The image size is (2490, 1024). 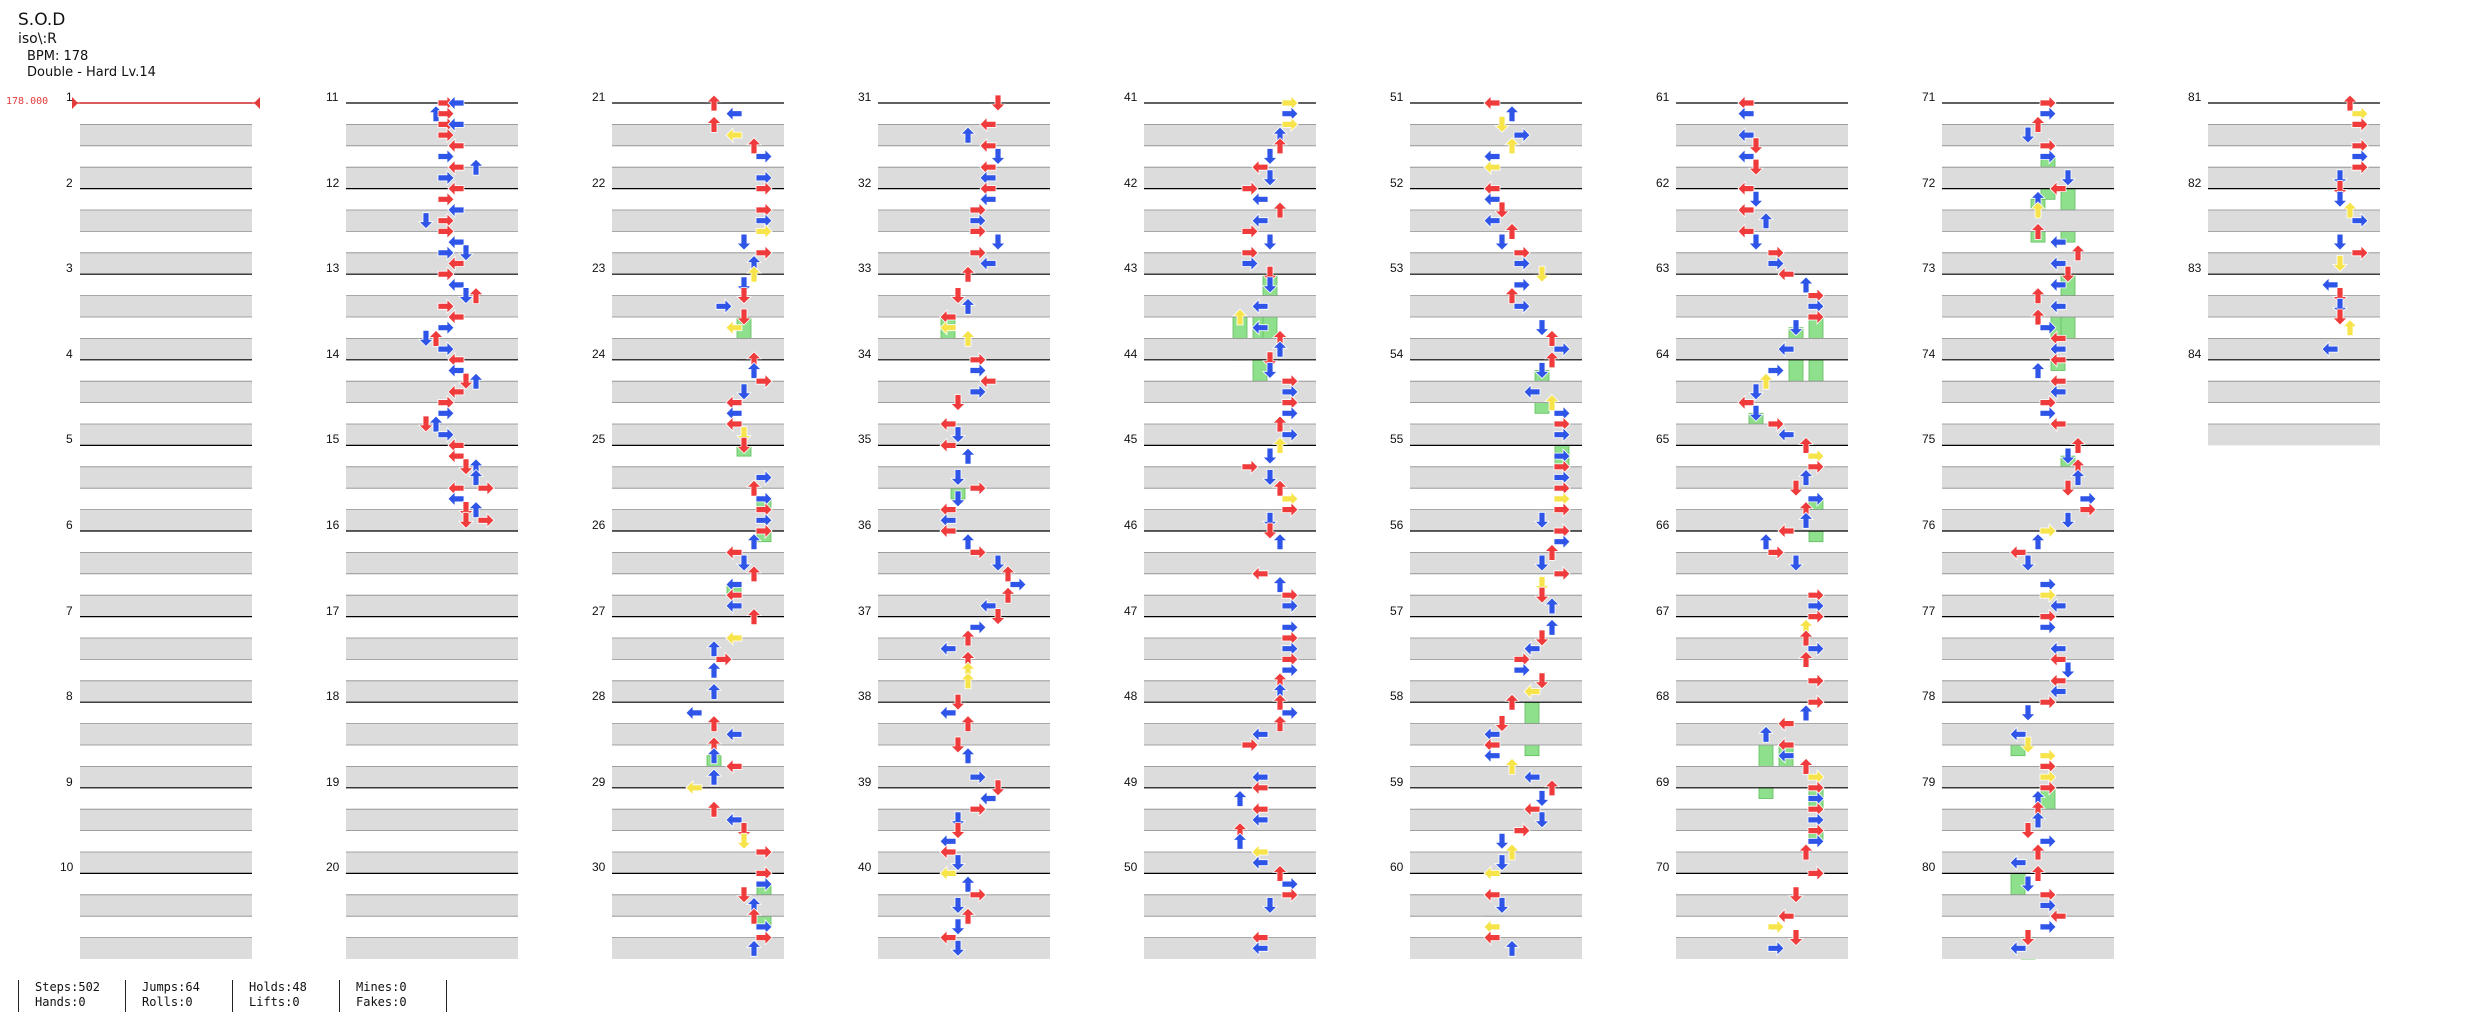 What do you see at coordinates (37, 39) in the screenshot?
I see `song-artist: iso\:R` at bounding box center [37, 39].